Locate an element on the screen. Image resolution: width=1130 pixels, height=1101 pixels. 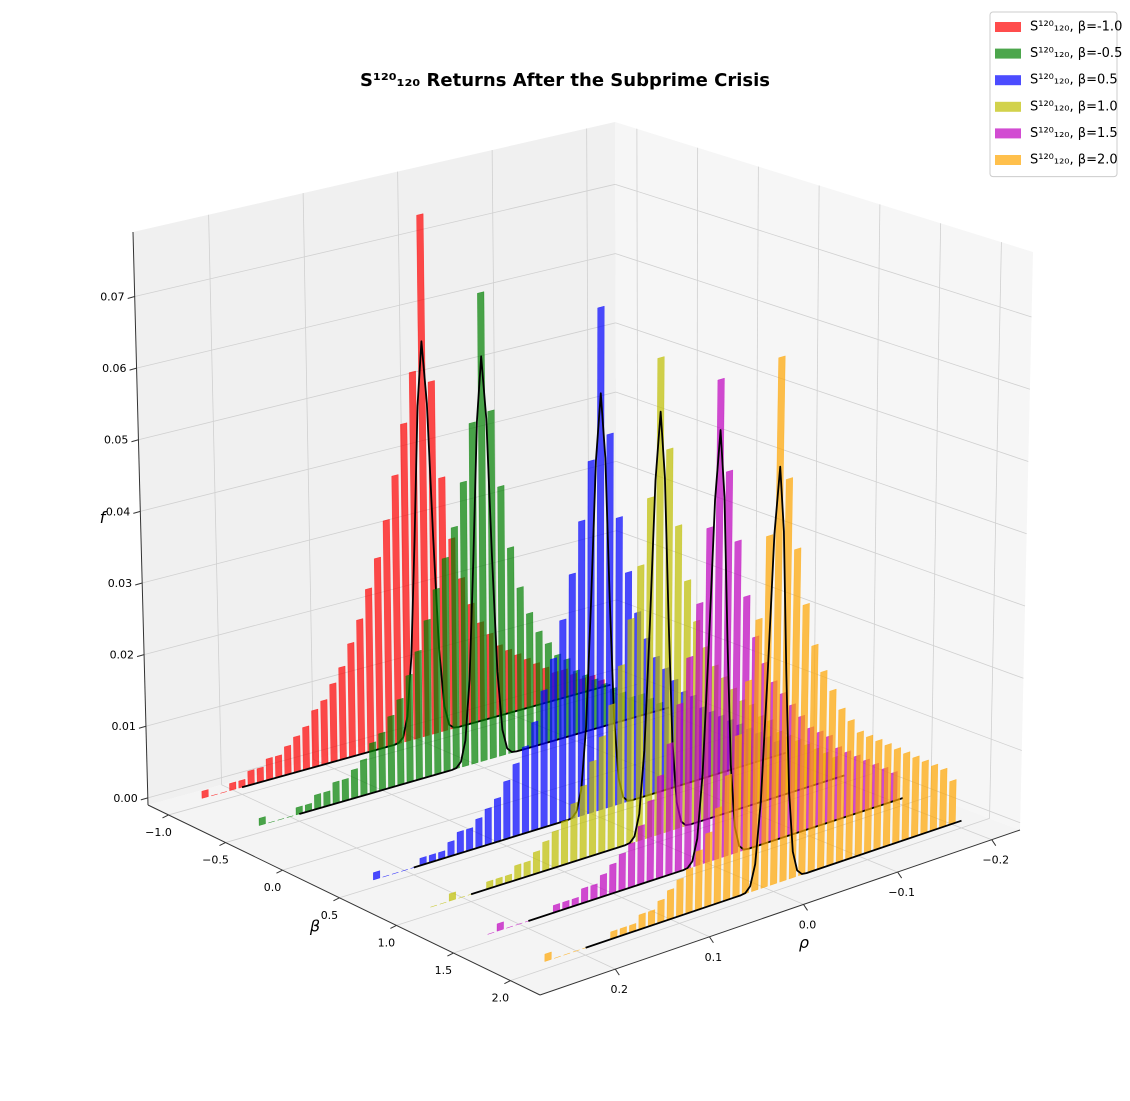
x-tick-label: 0.1 is located at coordinates (714, 957).